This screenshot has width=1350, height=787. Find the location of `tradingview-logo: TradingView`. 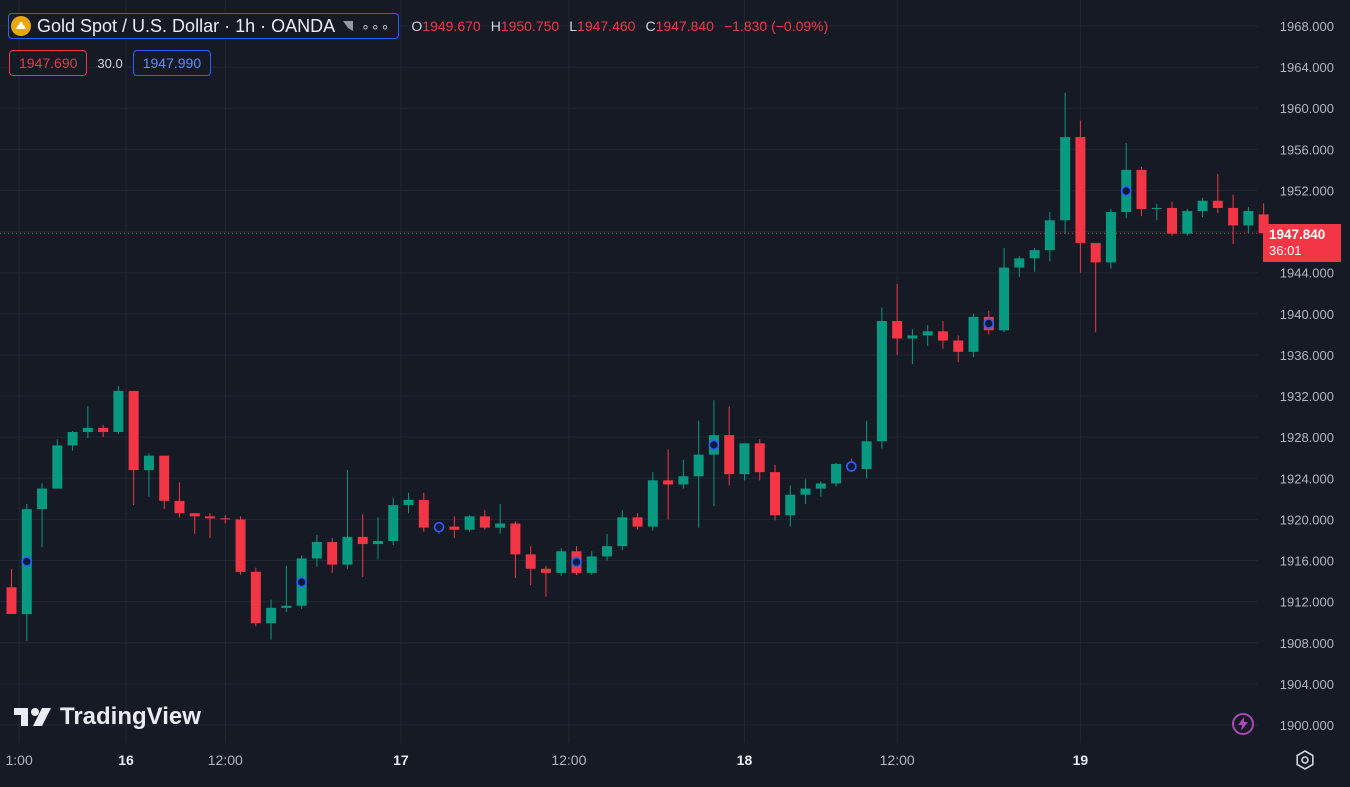

tradingview-logo: TradingView is located at coordinates (107, 717).